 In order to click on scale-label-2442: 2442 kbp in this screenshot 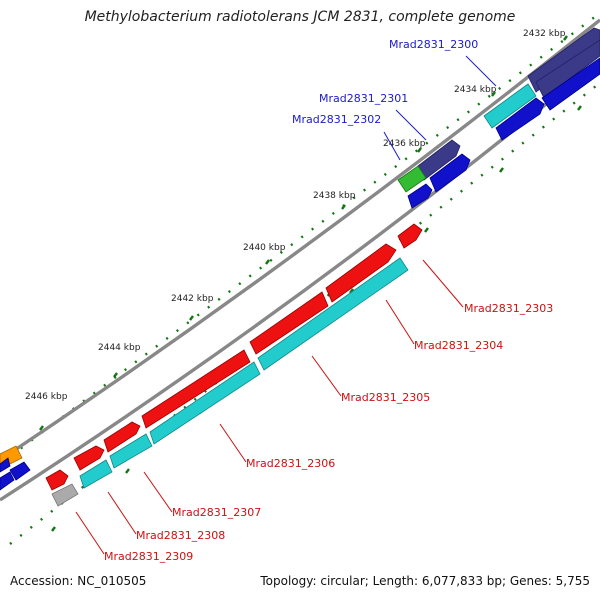, I will do `click(192, 299)`.